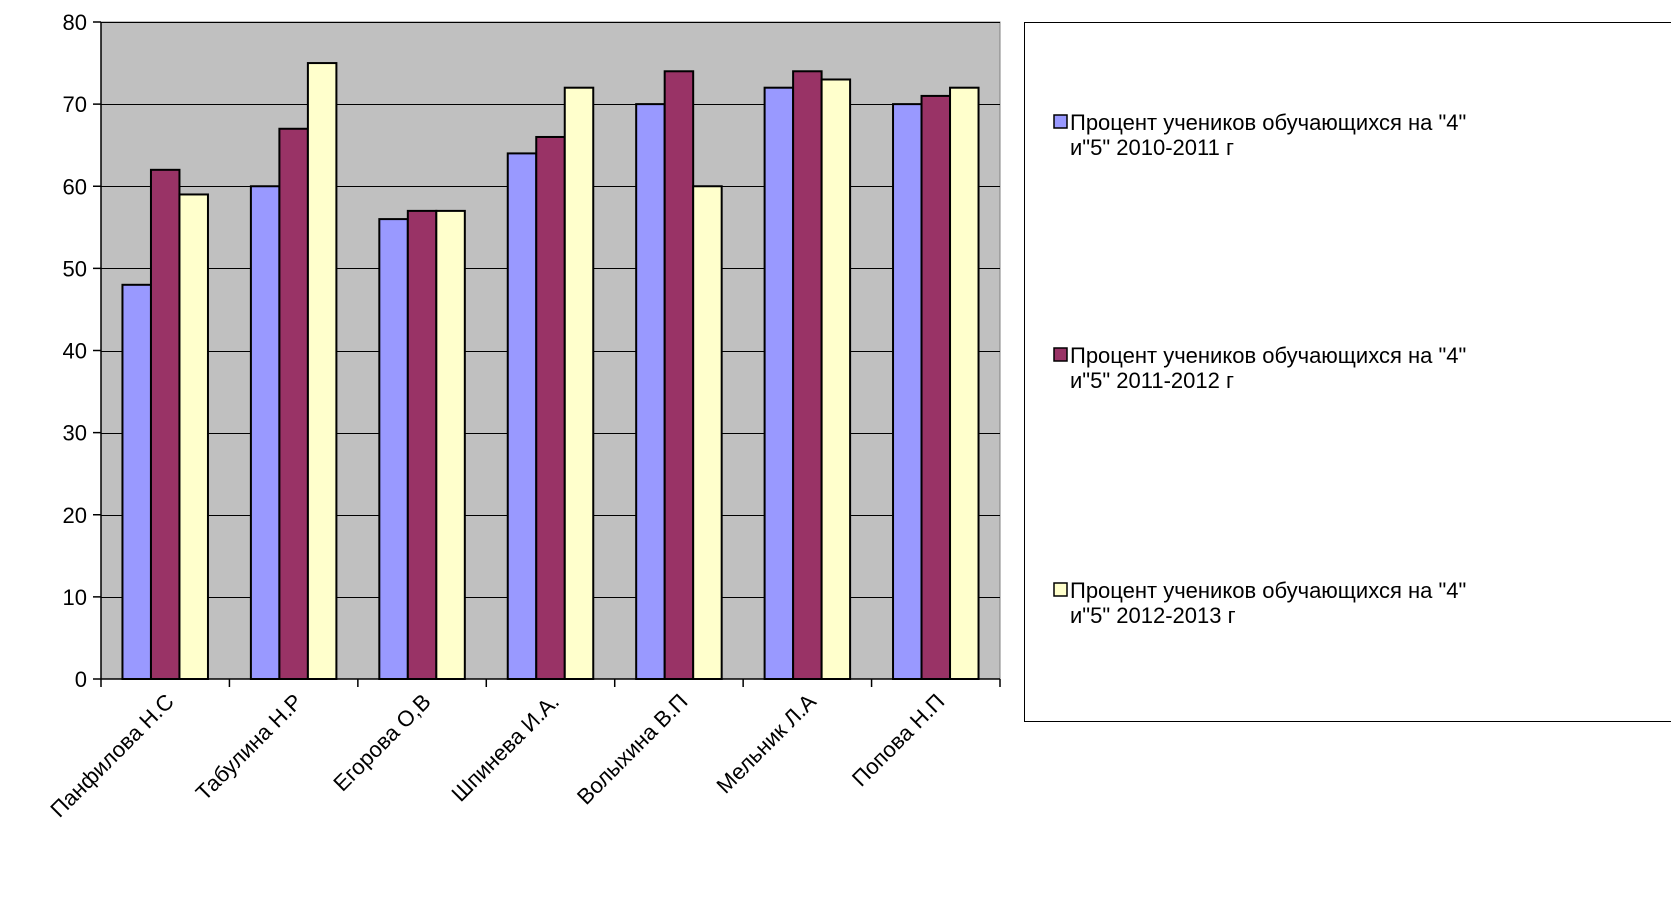 The height and width of the screenshot is (916, 1671). Describe the element at coordinates (381, 742) in the screenshot. I see `x-tick-label: Егорова О,В` at that location.